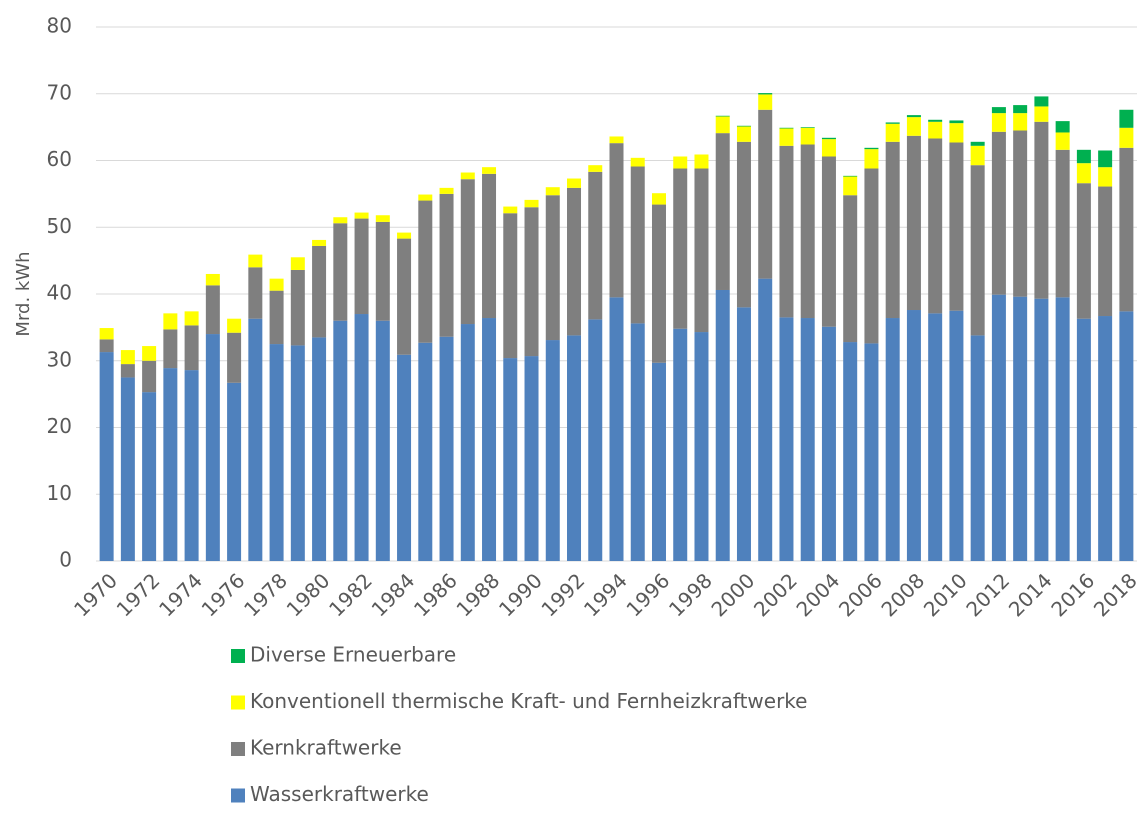 The height and width of the screenshot is (825, 1137). Describe the element at coordinates (65, 560) in the screenshot. I see `y-tick-label: 0` at that location.